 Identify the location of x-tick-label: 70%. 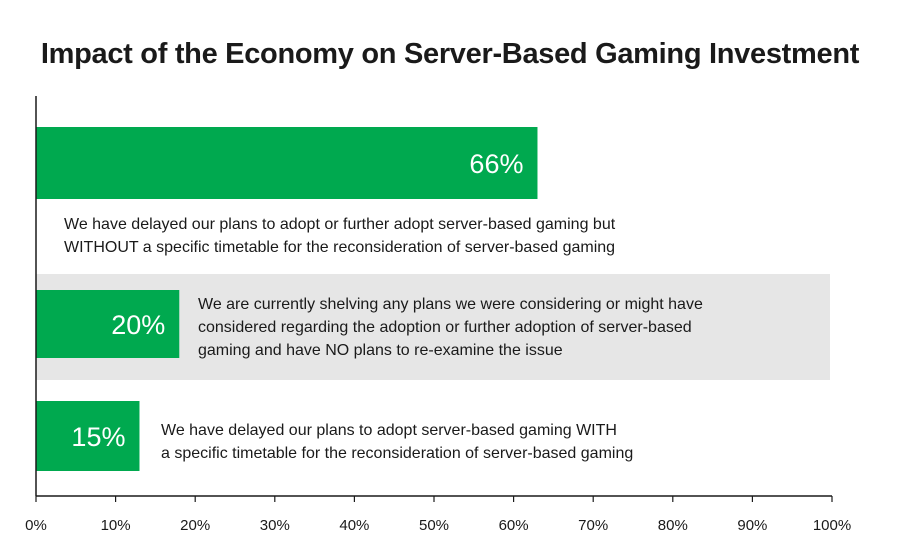
(593, 525).